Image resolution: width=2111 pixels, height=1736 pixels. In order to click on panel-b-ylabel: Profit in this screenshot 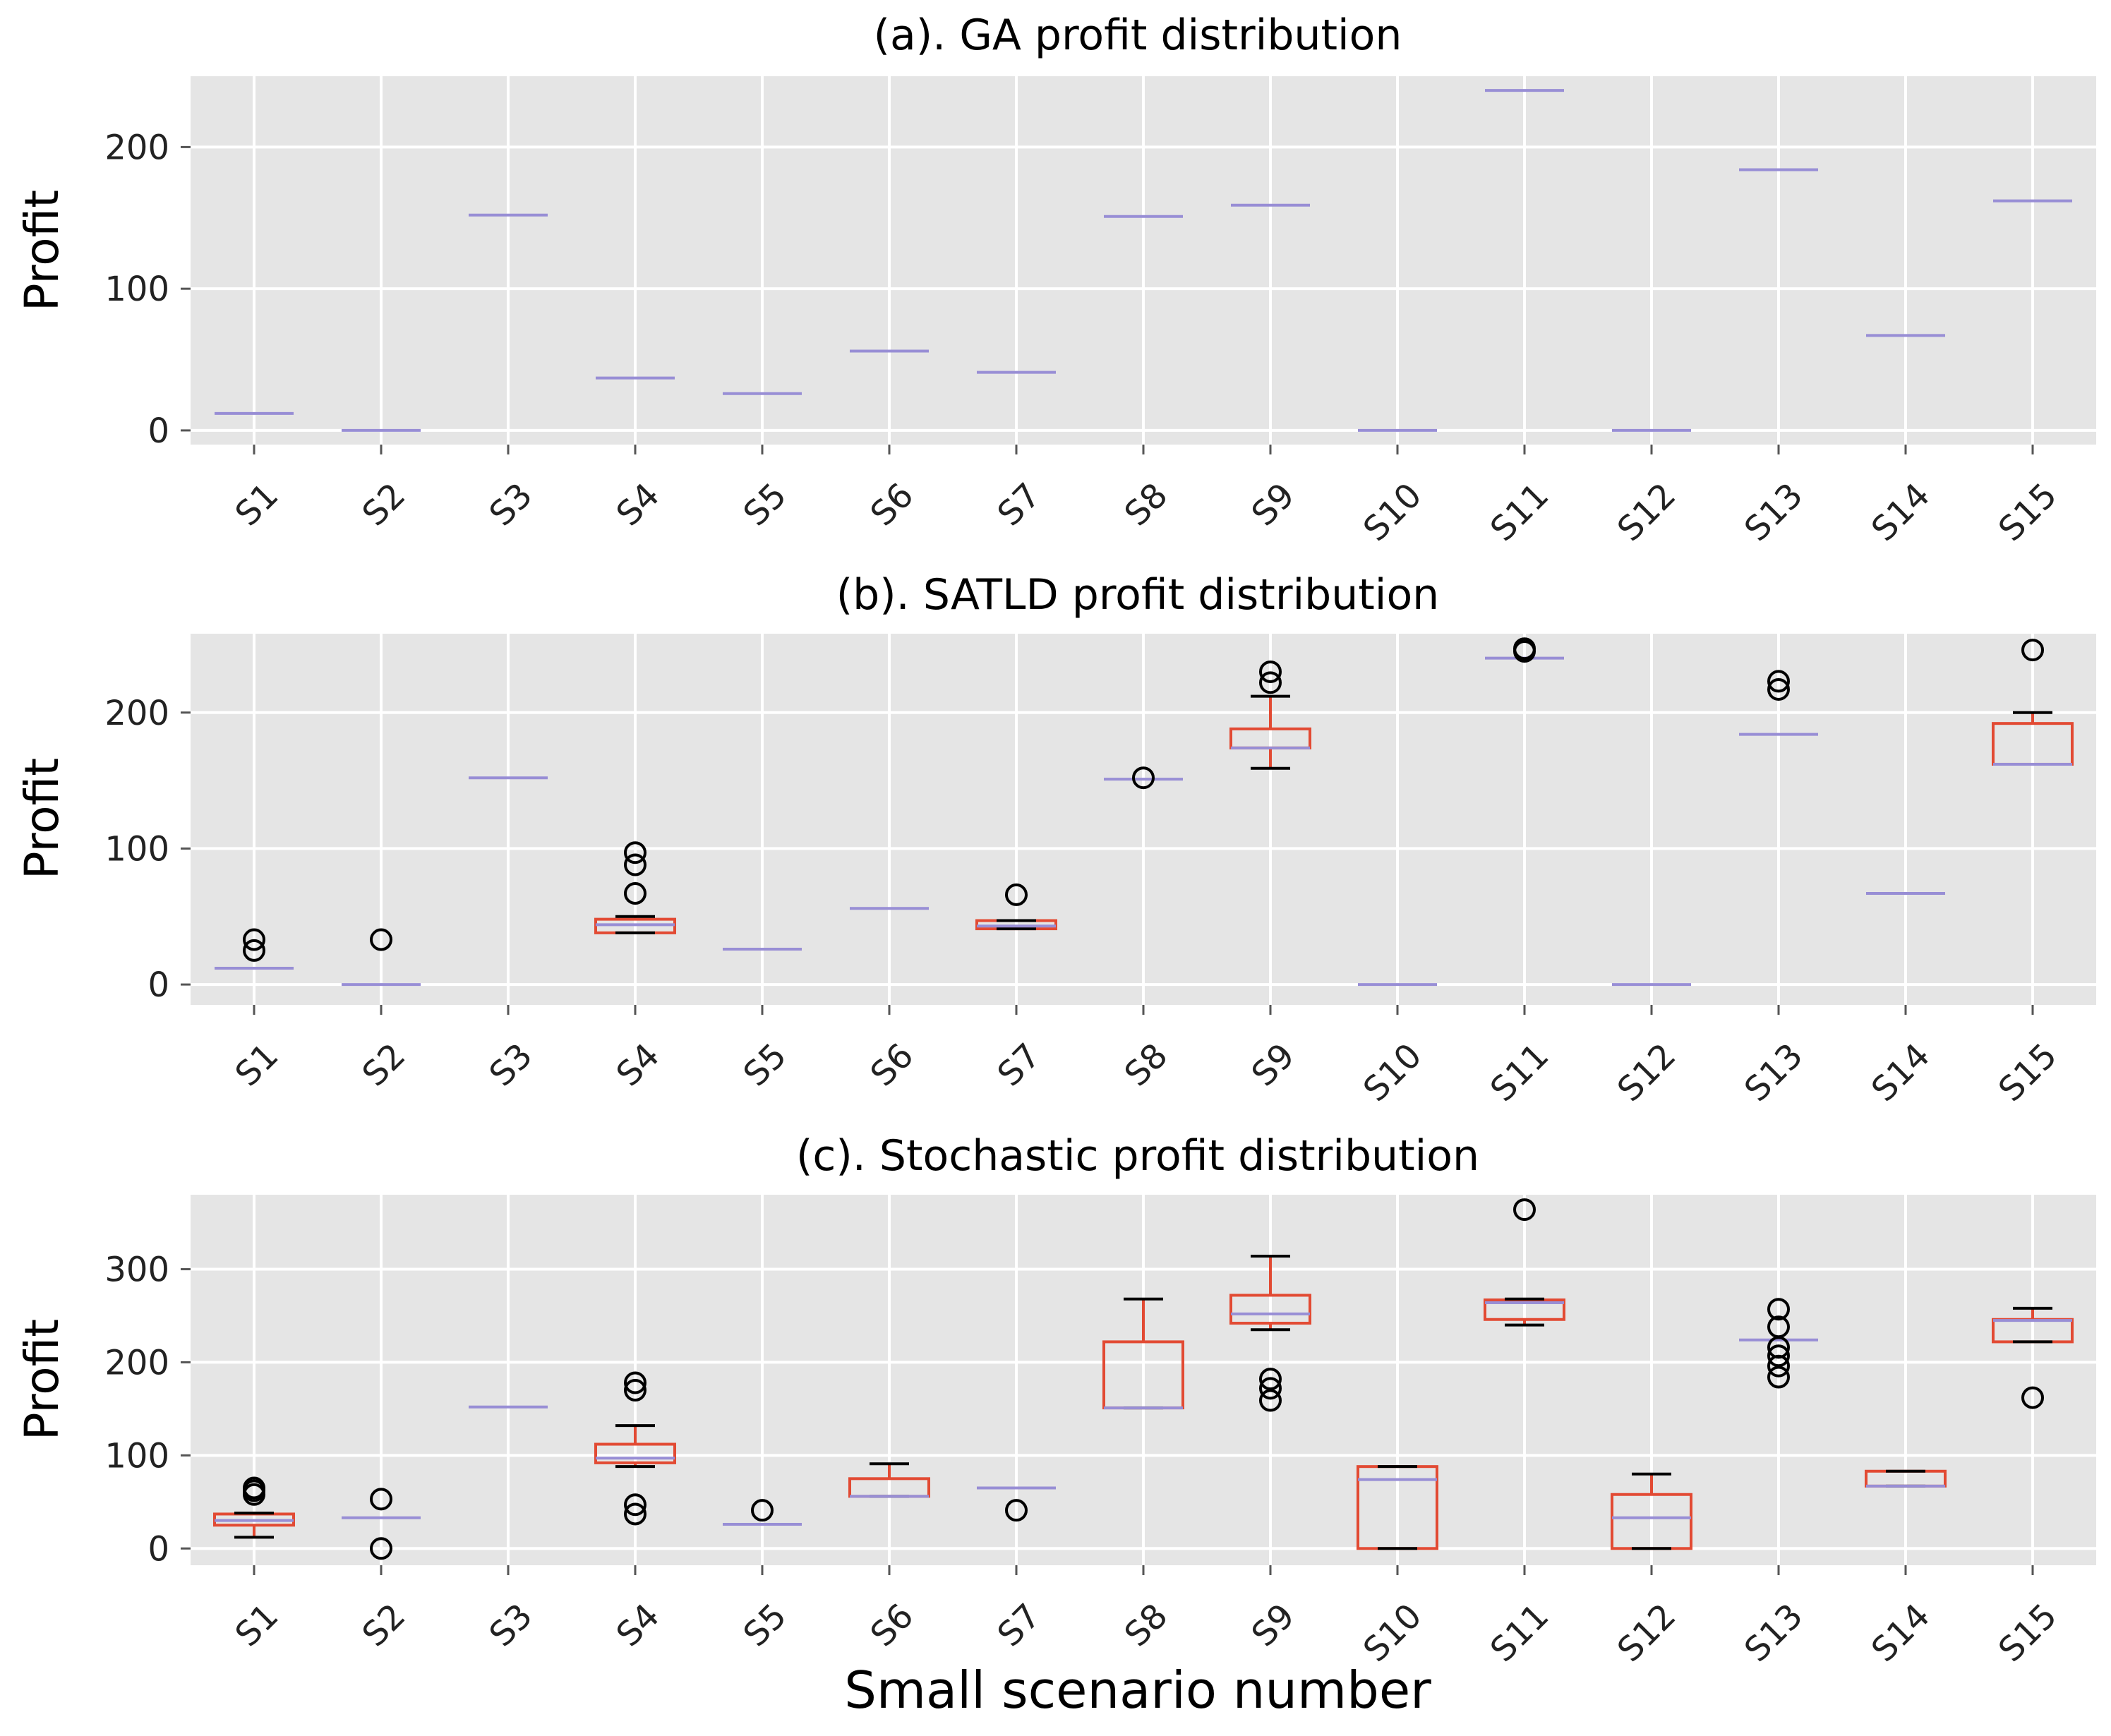, I will do `click(42, 818)`.